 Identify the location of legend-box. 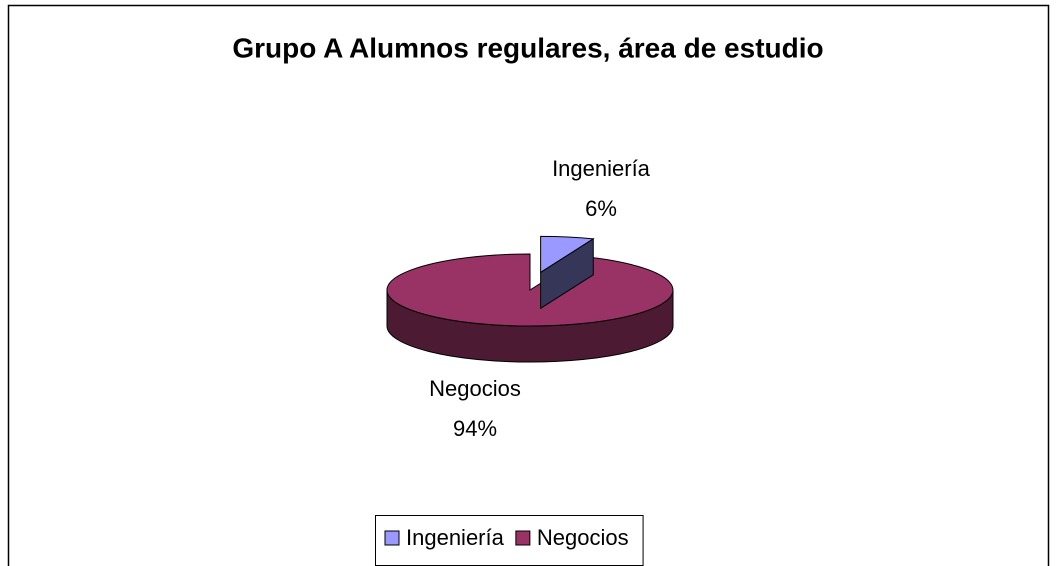
(509, 540).